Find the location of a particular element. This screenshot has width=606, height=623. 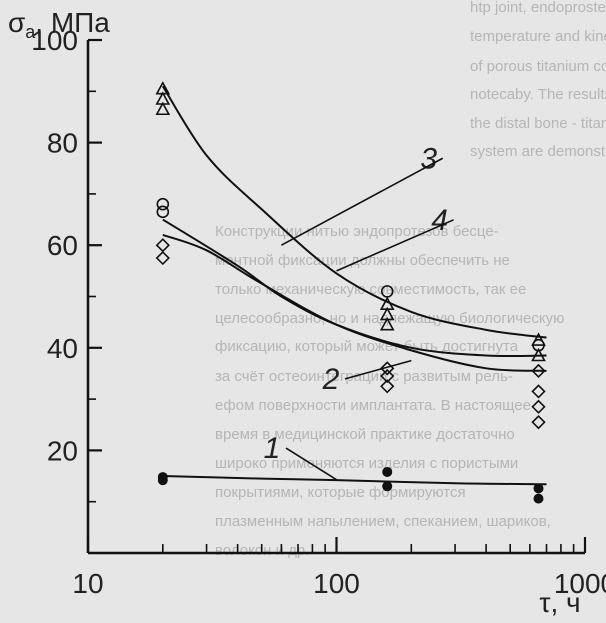

background-text-line: system are demonstrated. is located at coordinates (538, 151).